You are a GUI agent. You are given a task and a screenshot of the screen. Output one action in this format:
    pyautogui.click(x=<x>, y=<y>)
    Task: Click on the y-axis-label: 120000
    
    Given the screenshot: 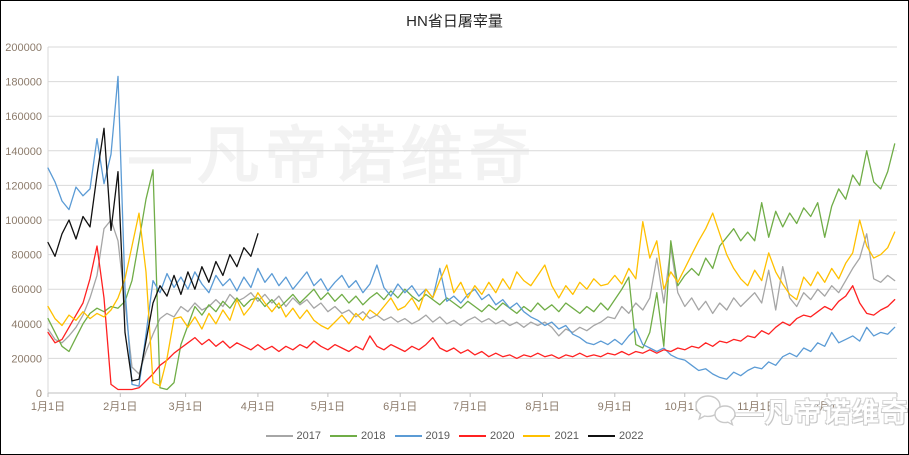 What is the action you would take?
    pyautogui.click(x=23, y=186)
    